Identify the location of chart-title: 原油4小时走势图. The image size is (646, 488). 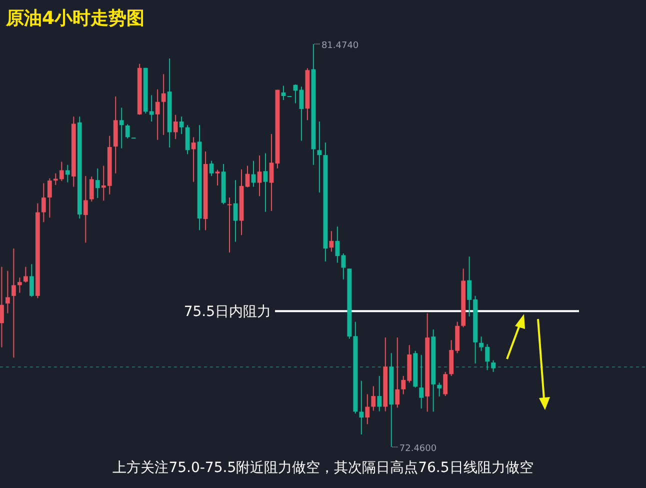
(75, 18).